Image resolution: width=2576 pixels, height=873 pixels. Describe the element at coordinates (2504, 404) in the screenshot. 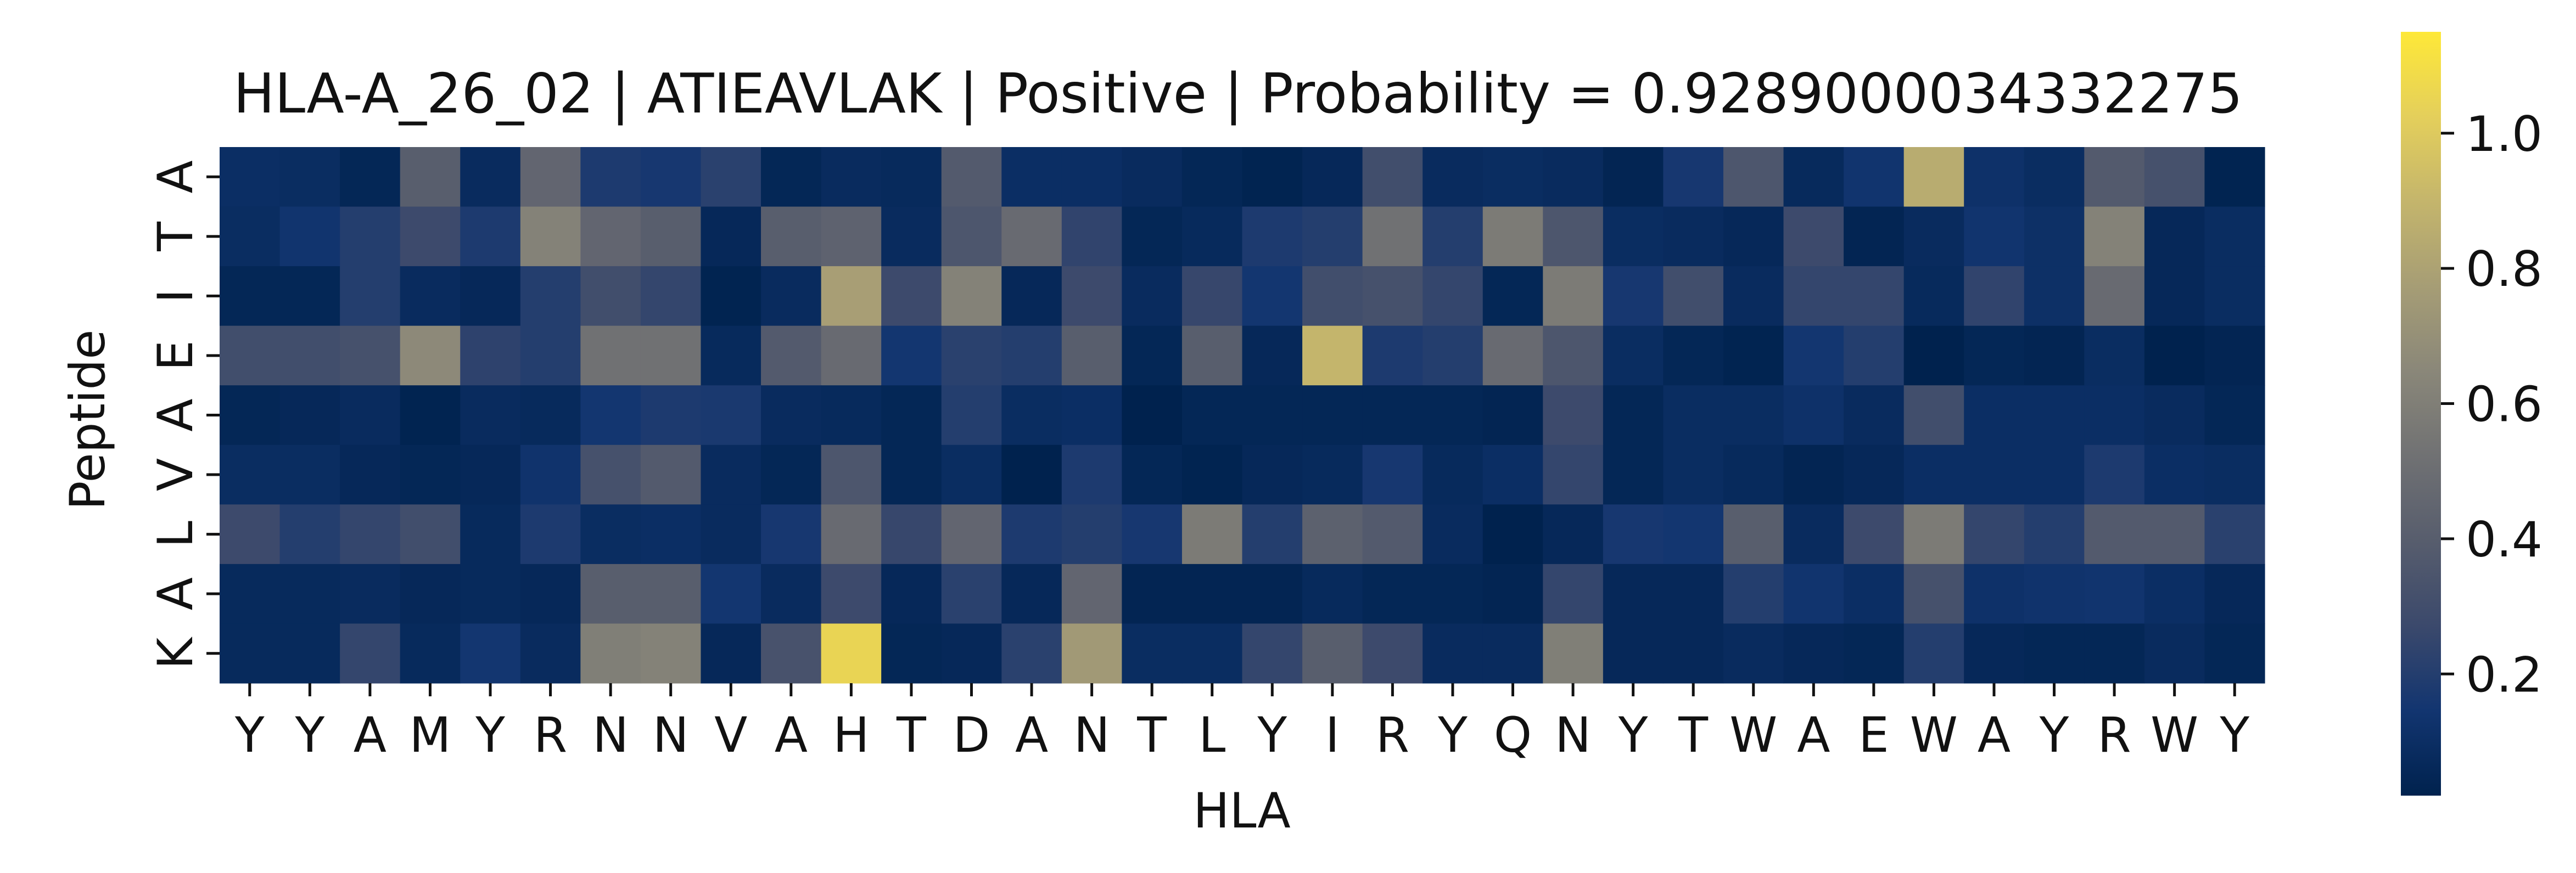

I see `colorbar-tick-label: 0.6` at that location.